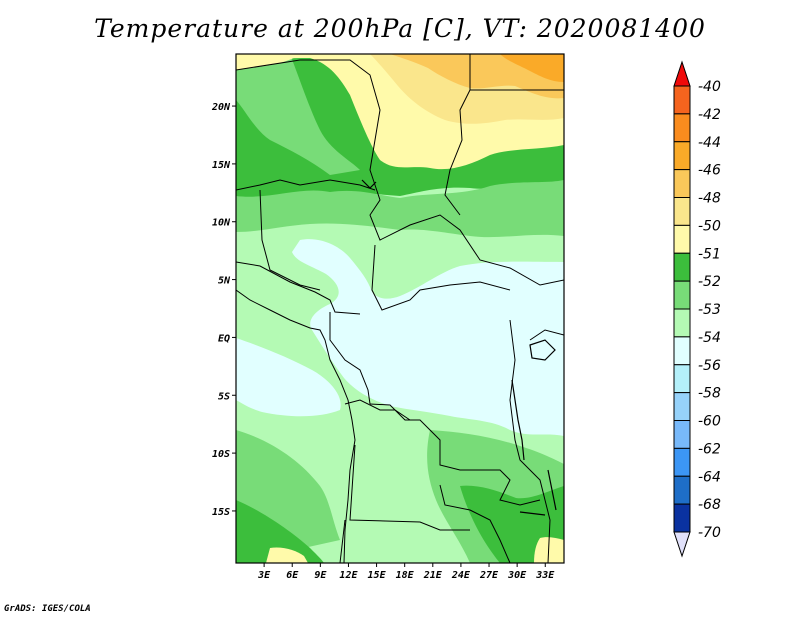  I want to click on lat-tick-label: EQ, so click(224, 338).